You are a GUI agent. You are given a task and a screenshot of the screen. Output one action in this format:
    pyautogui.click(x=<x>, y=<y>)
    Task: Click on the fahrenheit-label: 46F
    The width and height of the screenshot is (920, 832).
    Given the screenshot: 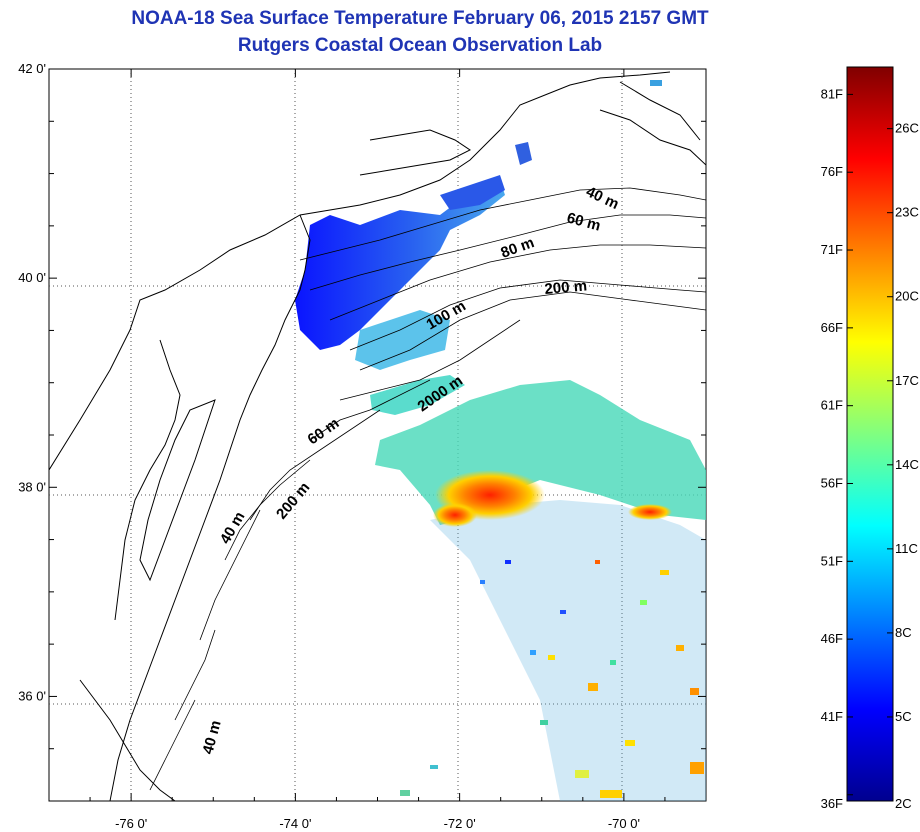 What is the action you would take?
    pyautogui.click(x=832, y=638)
    